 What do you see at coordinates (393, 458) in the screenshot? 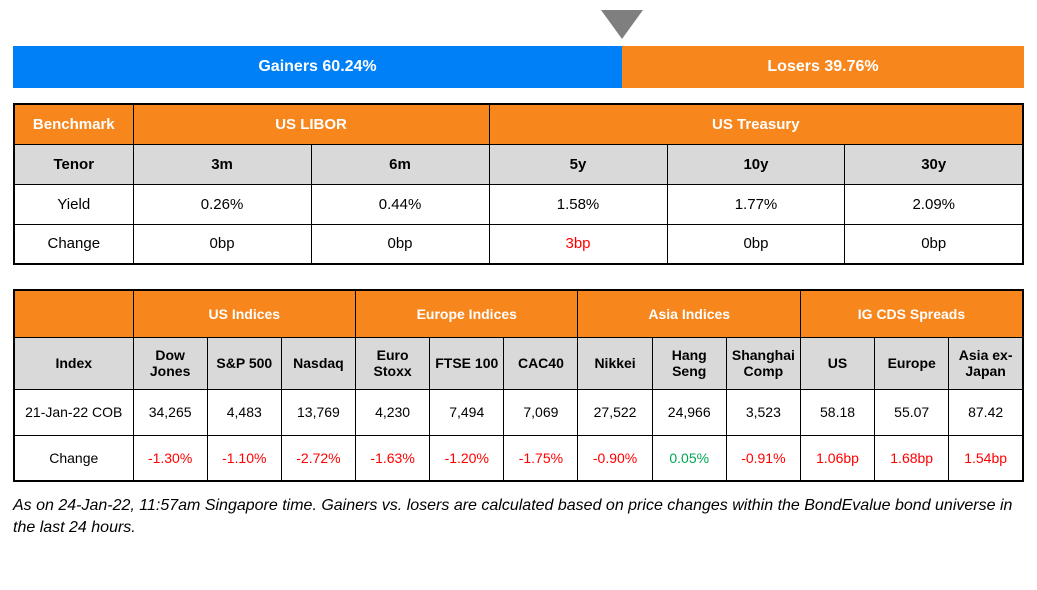
I see `change-euro-stoxx: -1.63%` at bounding box center [393, 458].